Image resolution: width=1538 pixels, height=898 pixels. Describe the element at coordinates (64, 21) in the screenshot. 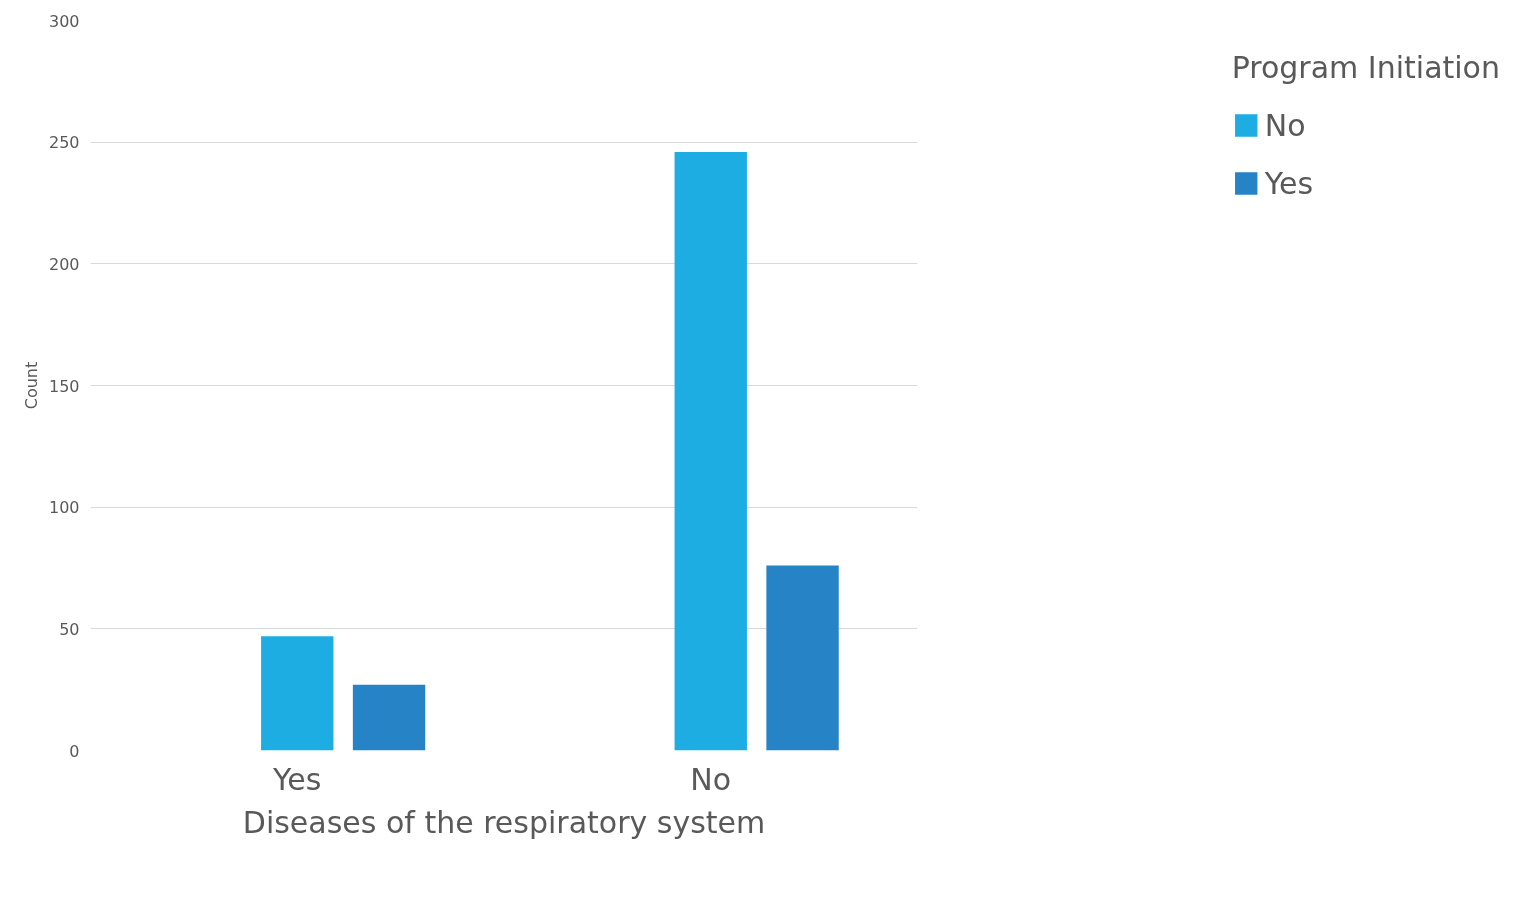

I see `y-tick-label: 300` at that location.